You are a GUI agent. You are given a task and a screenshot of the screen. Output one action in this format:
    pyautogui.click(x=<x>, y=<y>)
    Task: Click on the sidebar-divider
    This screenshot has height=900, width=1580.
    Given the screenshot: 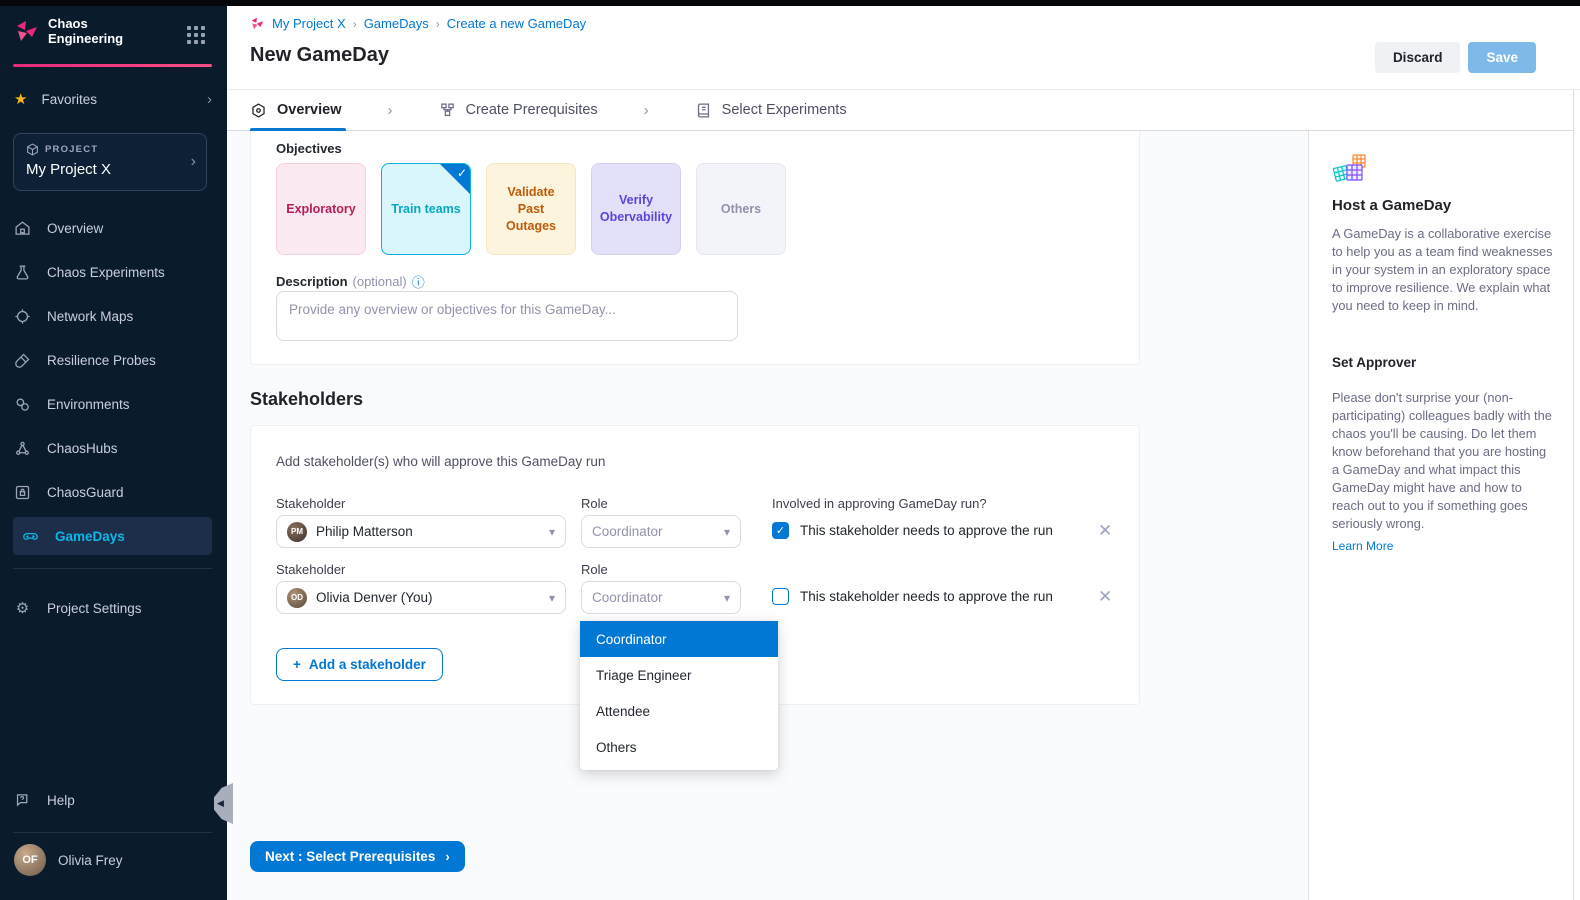 What is the action you would take?
    pyautogui.click(x=112, y=832)
    